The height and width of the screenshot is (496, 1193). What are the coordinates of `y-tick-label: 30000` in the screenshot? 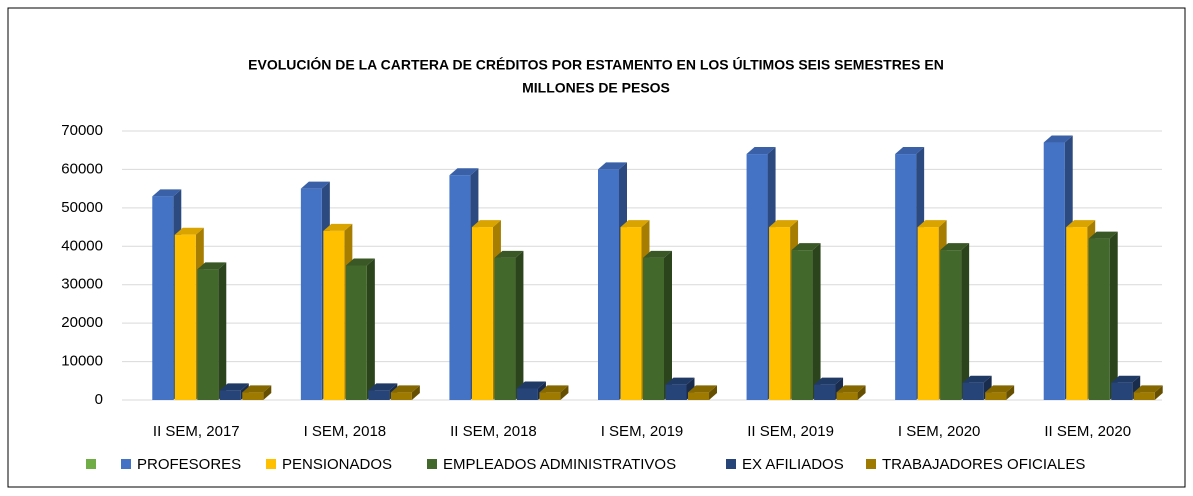 It's located at (82, 284).